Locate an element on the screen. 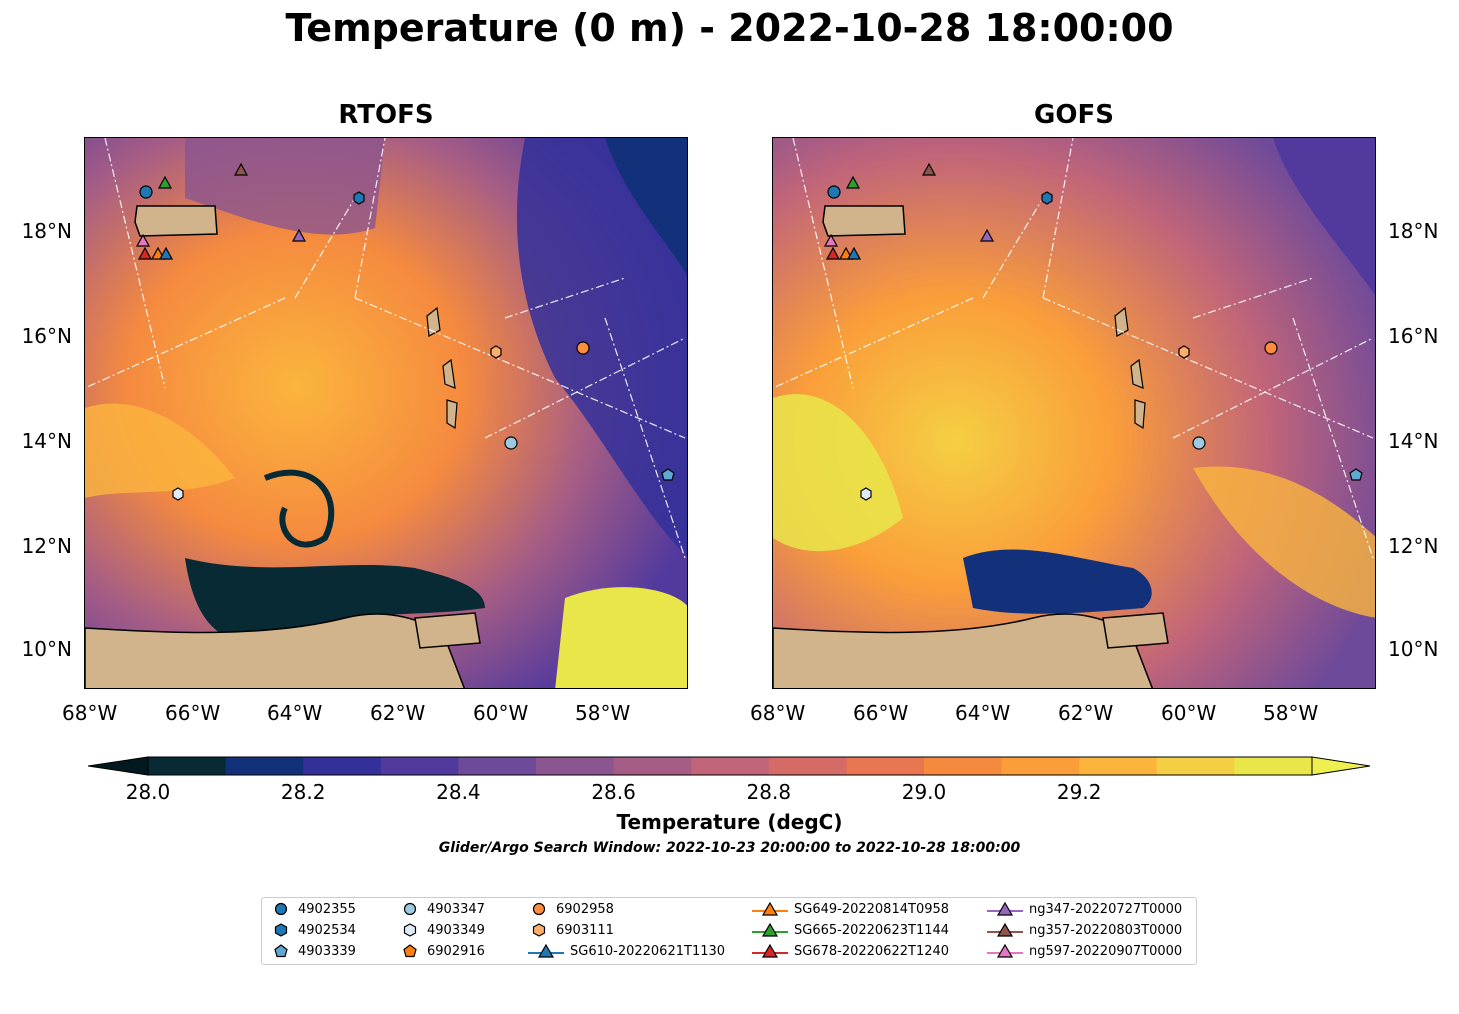 This screenshot has height=1014, width=1459. rtofs-x-tick-label: 58°W is located at coordinates (603, 713).